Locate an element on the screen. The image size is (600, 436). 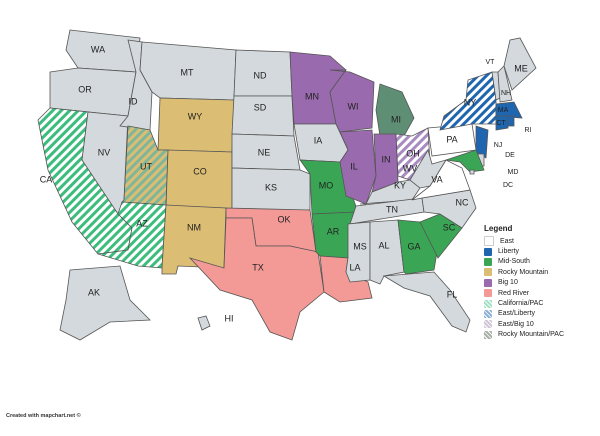
legend-label: Rocky Mountain is located at coordinates (523, 272).